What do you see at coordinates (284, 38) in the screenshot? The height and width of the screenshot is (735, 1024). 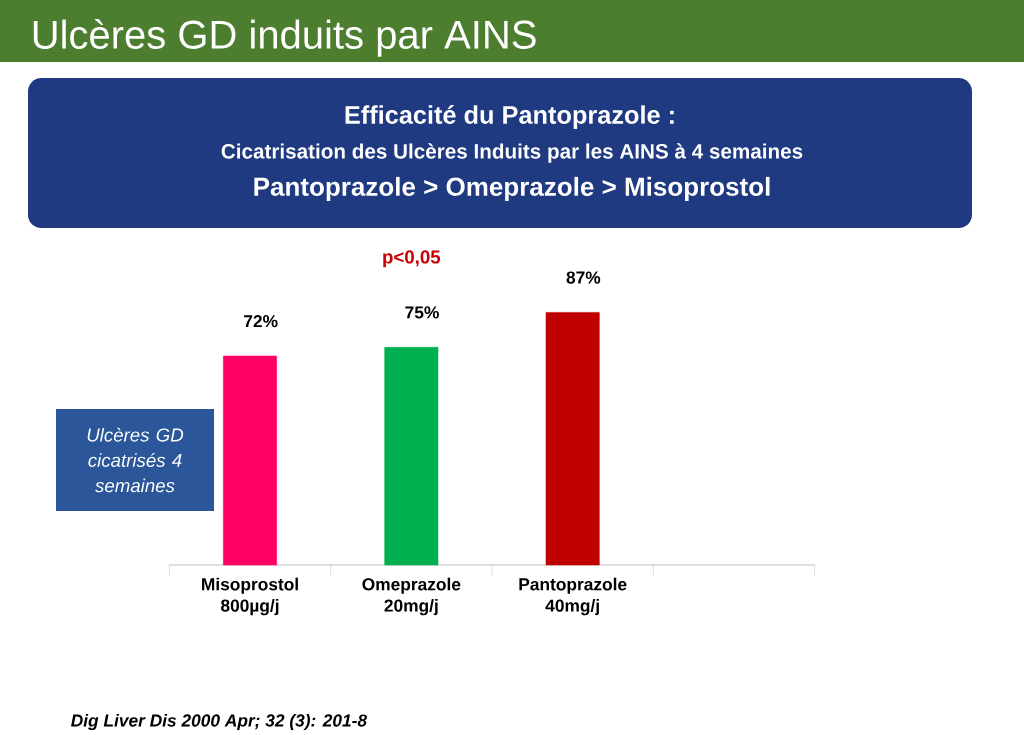 I see `chart-title: Ulcères GD induits par AINS` at bounding box center [284, 38].